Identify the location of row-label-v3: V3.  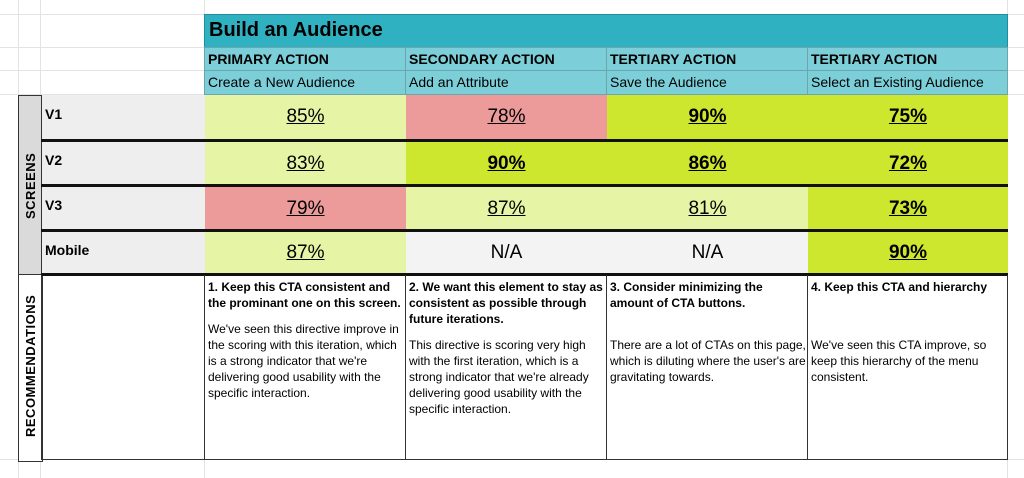
(123, 208).